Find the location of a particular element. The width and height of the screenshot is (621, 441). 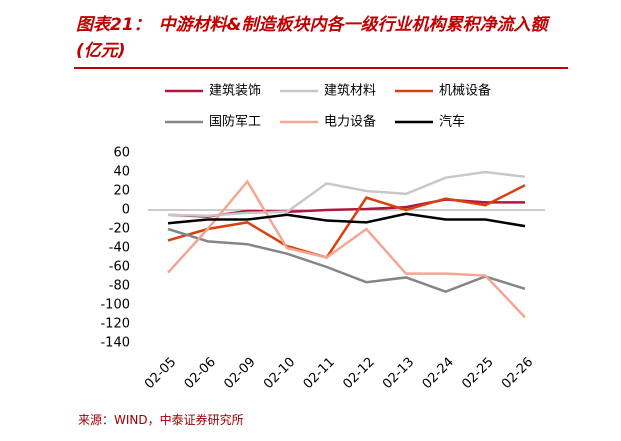

y-tick-label: 20 is located at coordinates (121, 191).